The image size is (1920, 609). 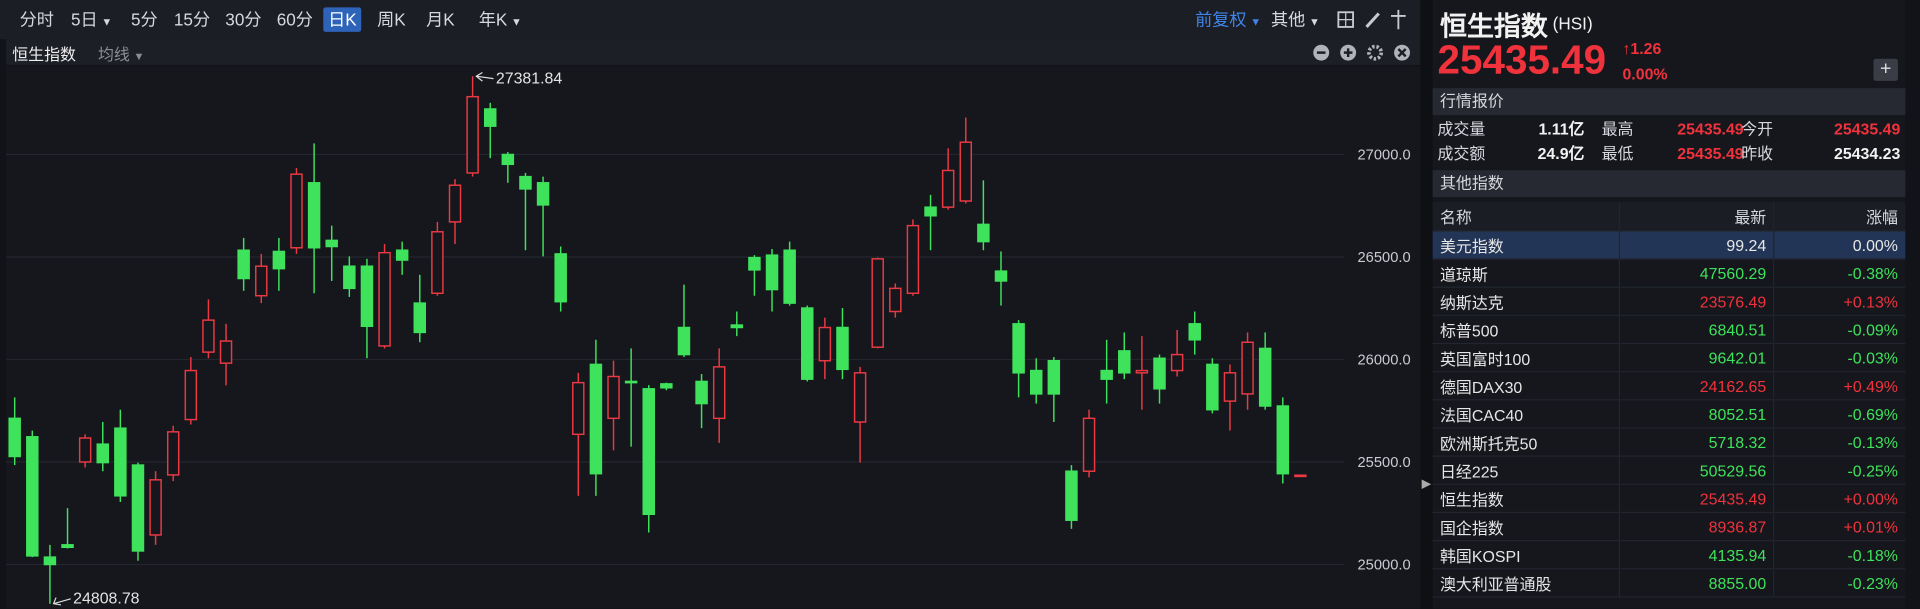 What do you see at coordinates (1295, 19) in the screenshot?
I see `other-dropdown: 其他 ▼` at bounding box center [1295, 19].